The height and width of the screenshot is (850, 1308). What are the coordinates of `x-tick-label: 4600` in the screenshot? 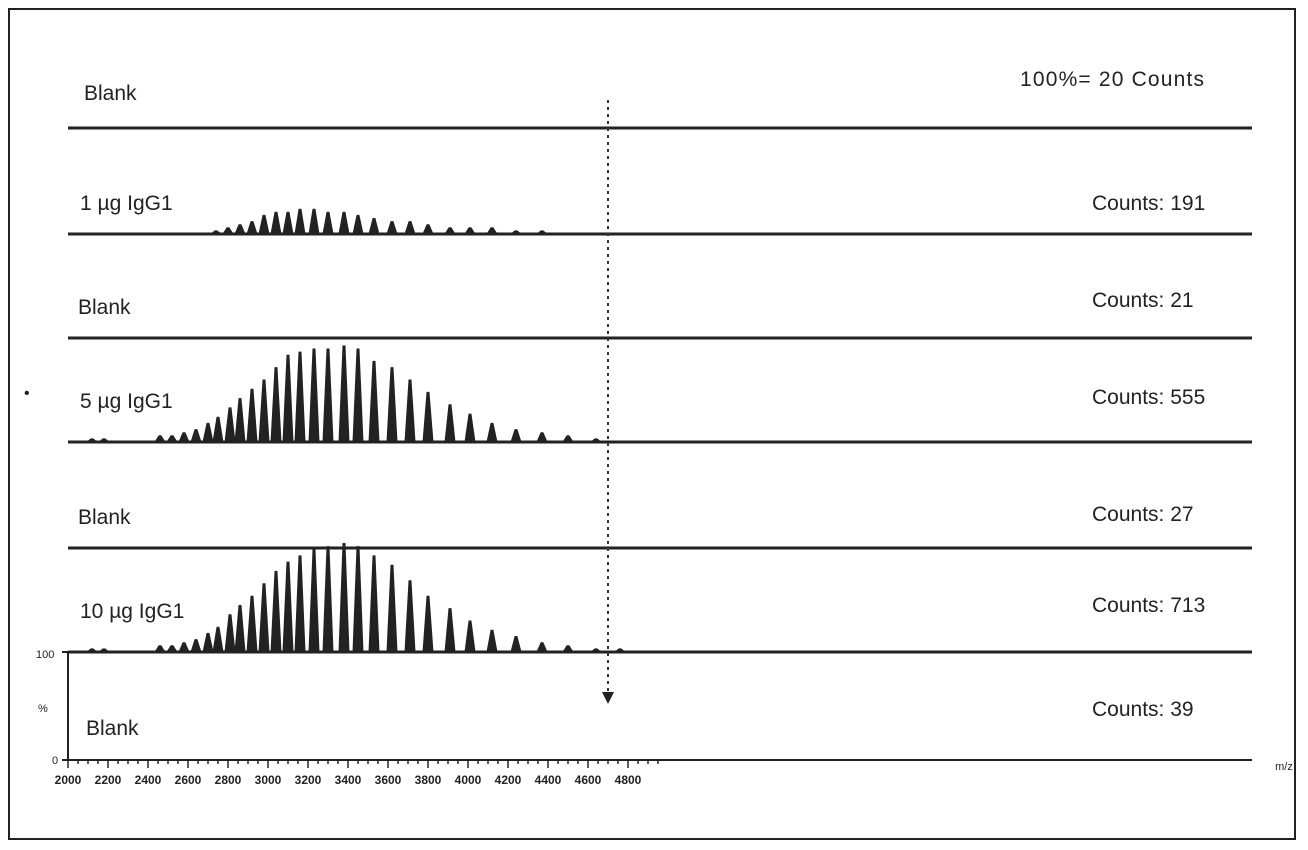 It's located at (588, 780).